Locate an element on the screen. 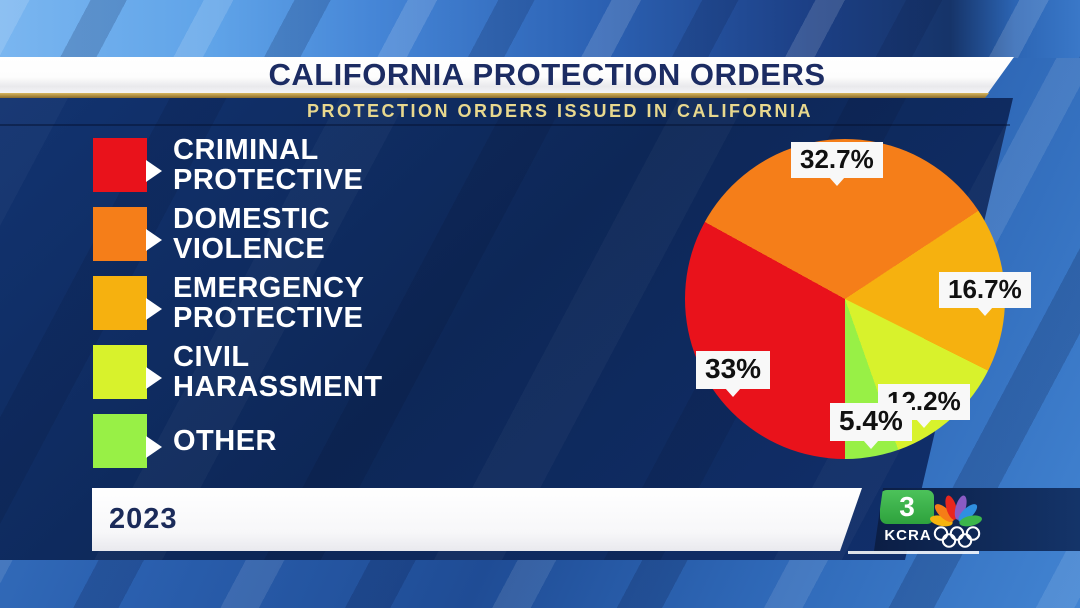 This screenshot has height=608, width=1080. year-bar: 2023 is located at coordinates (477, 519).